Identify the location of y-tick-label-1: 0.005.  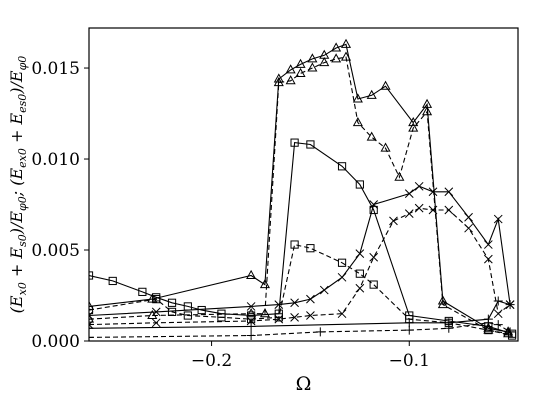
(55, 251).